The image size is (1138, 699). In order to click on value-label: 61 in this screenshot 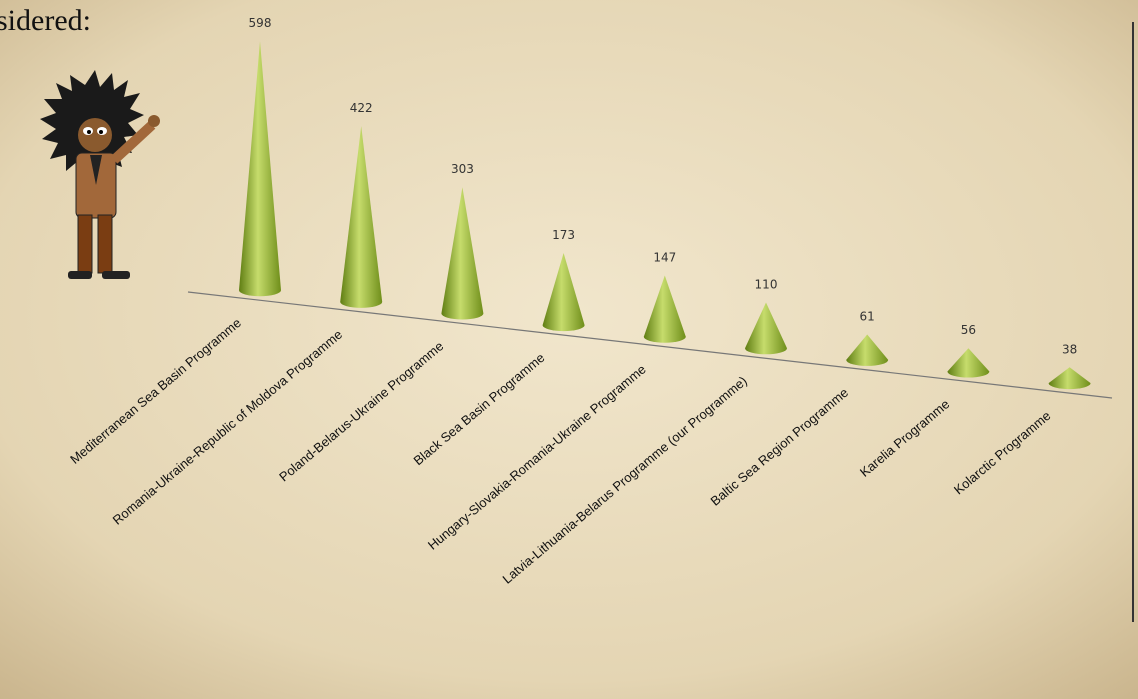, I will do `click(867, 317)`.